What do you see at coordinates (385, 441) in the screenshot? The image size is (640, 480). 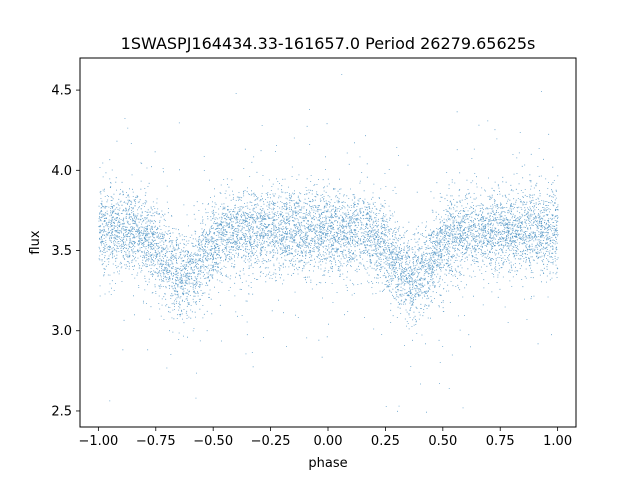 I see `x-tick-label: 0.25` at bounding box center [385, 441].